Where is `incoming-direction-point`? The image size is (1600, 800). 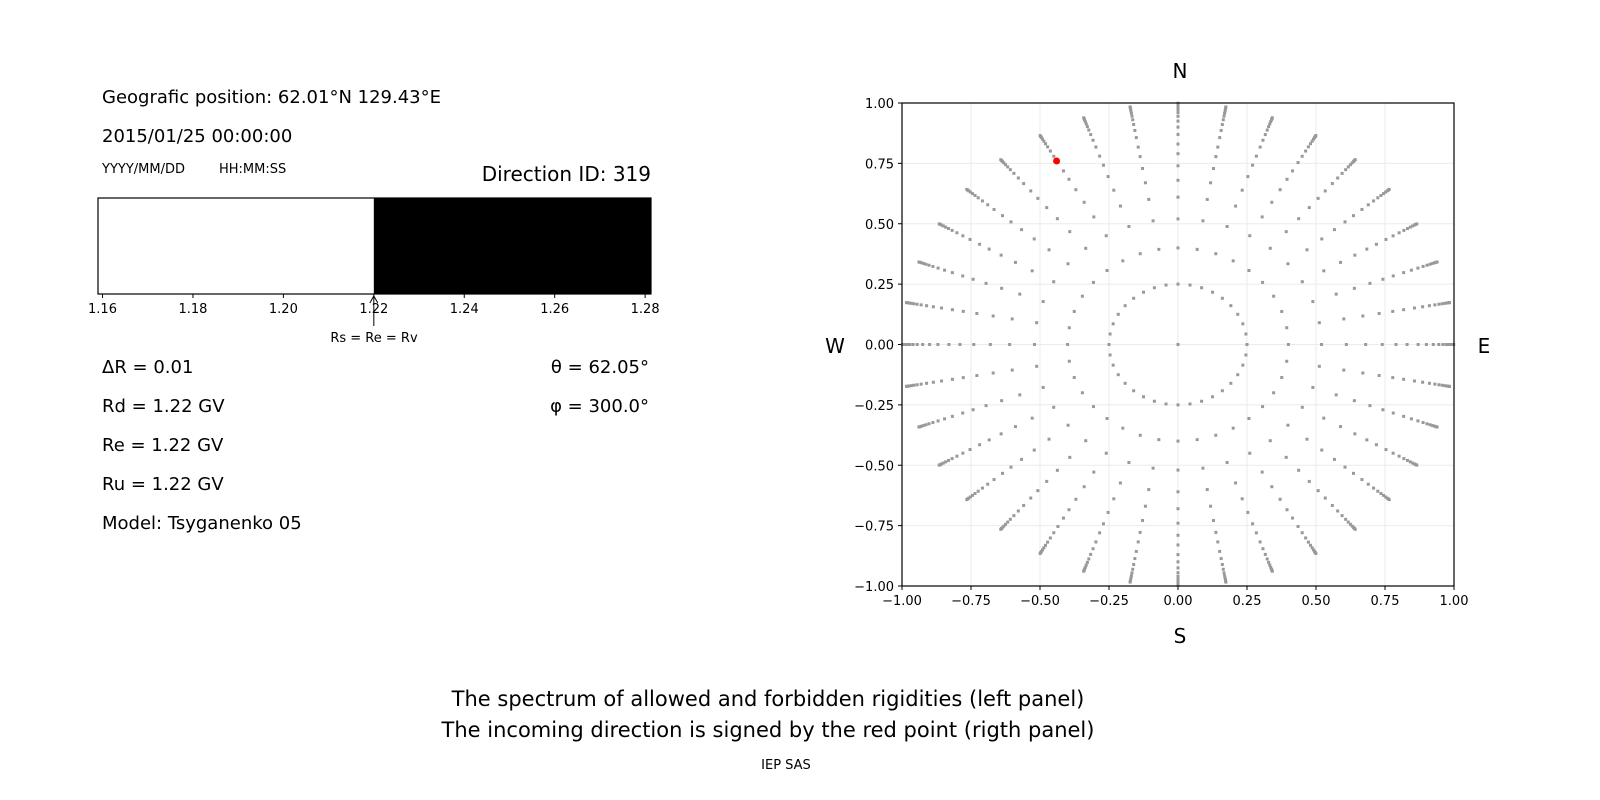 incoming-direction-point is located at coordinates (1057, 161).